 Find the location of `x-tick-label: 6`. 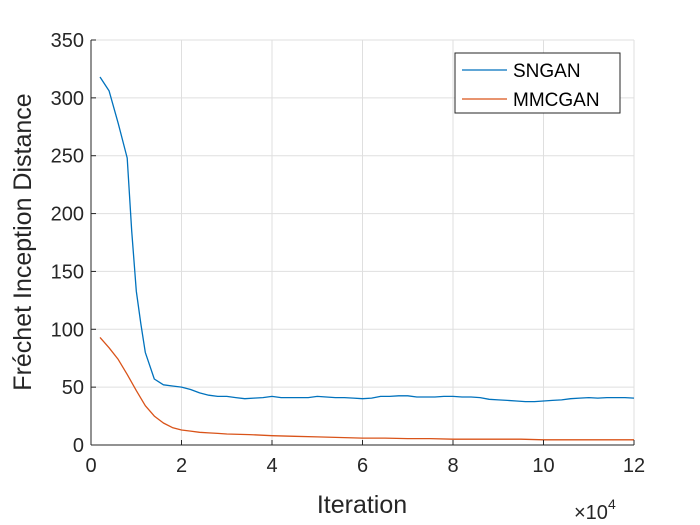

x-tick-label: 6 is located at coordinates (362, 466).